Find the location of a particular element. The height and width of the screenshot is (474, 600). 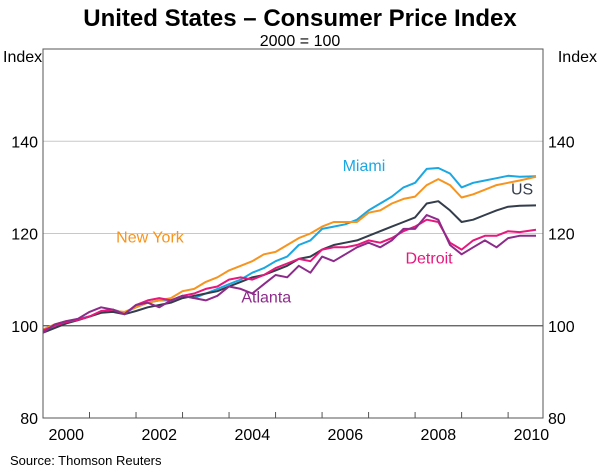

y-axis-label-right: Index is located at coordinates (577, 57).